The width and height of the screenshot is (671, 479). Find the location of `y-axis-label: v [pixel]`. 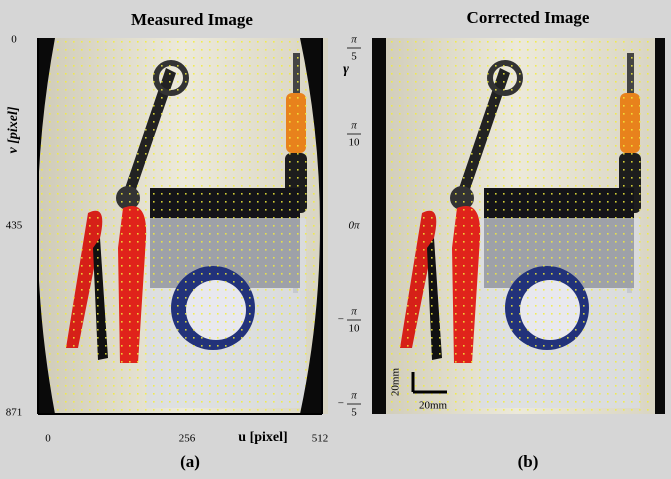

y-axis-label: v [pixel] is located at coordinates (13, 129).